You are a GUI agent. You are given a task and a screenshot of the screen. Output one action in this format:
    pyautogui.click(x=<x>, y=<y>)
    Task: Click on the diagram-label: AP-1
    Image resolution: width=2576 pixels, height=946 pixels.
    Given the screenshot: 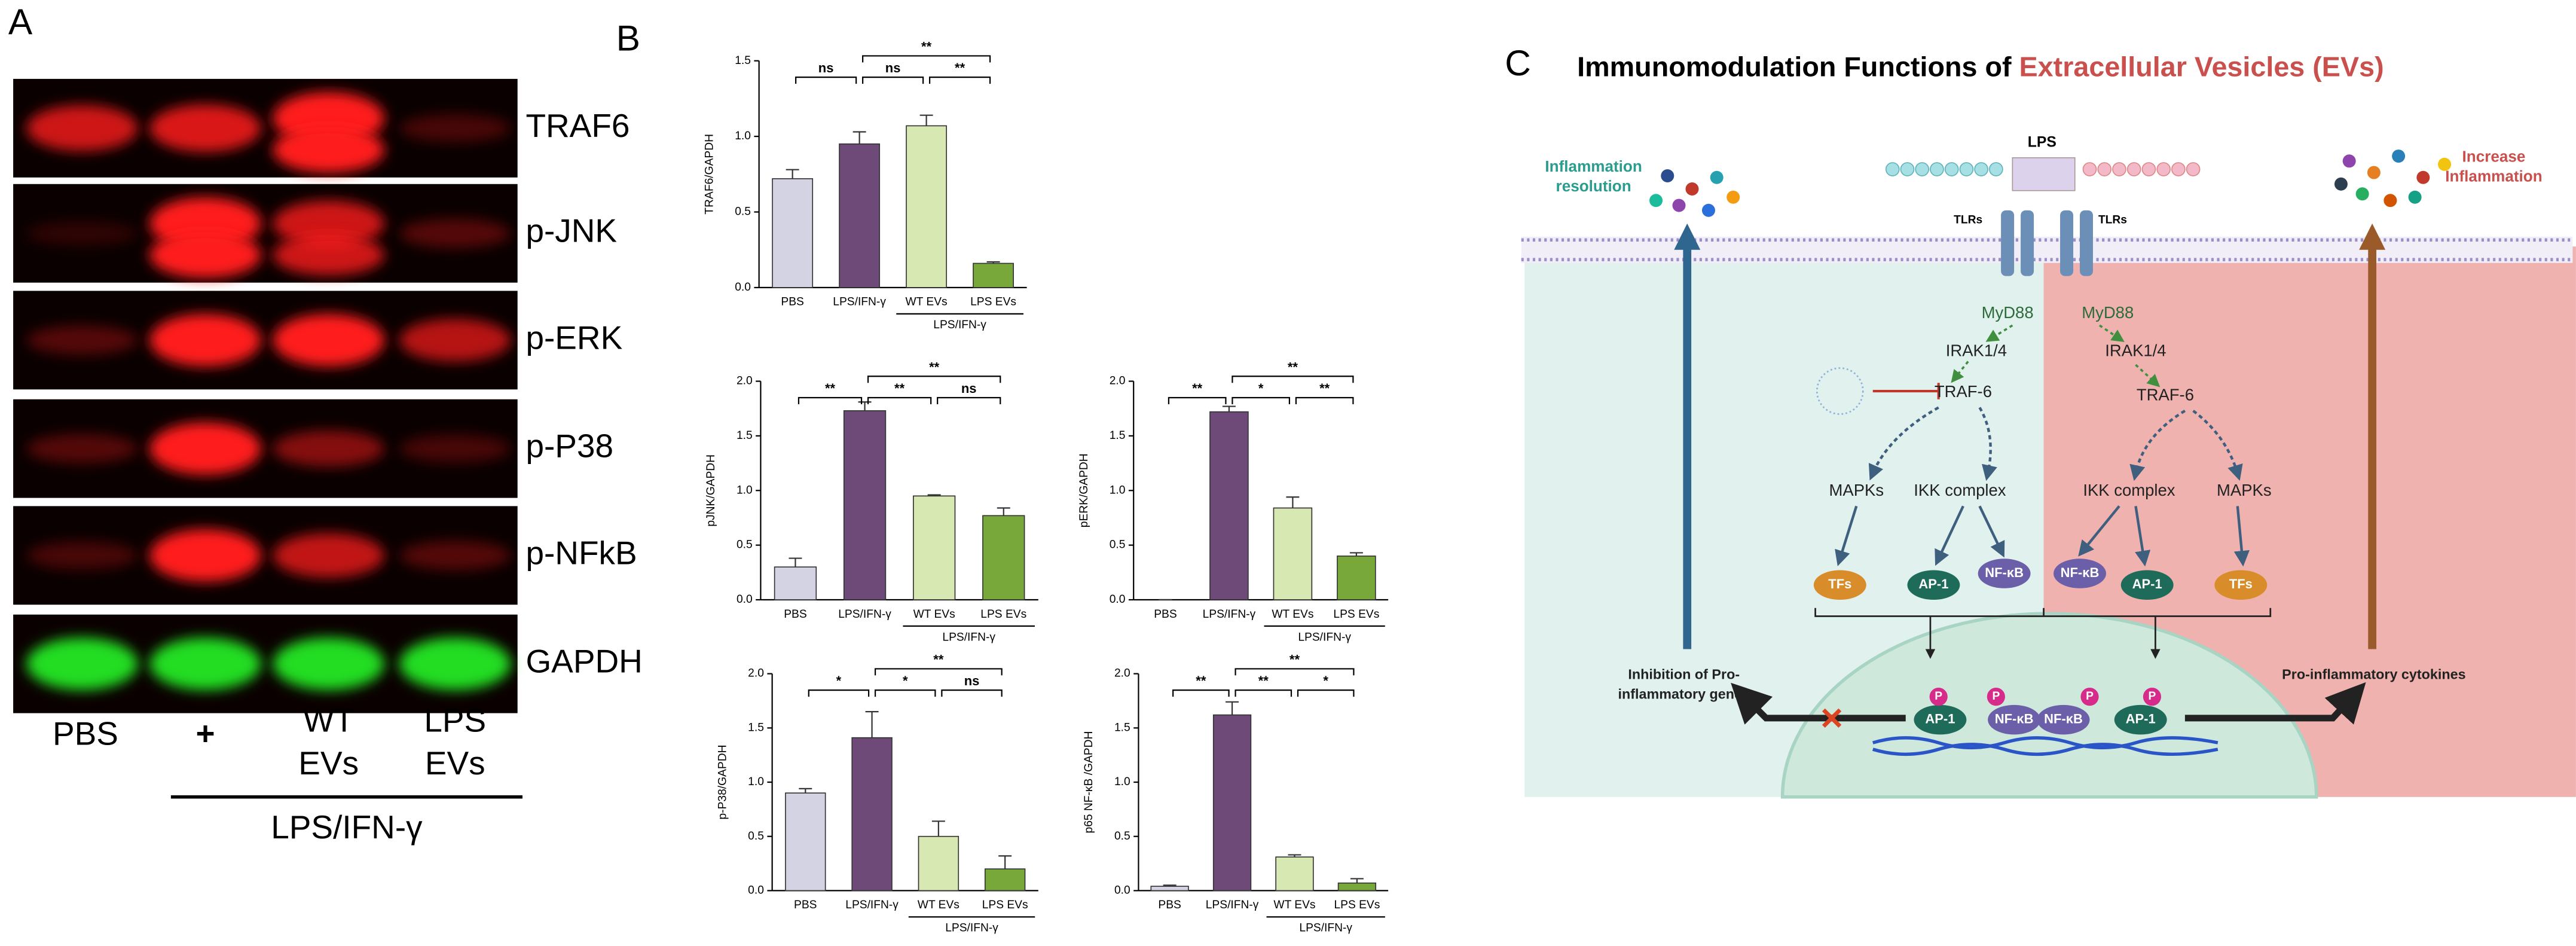 What is the action you would take?
    pyautogui.click(x=2141, y=719)
    